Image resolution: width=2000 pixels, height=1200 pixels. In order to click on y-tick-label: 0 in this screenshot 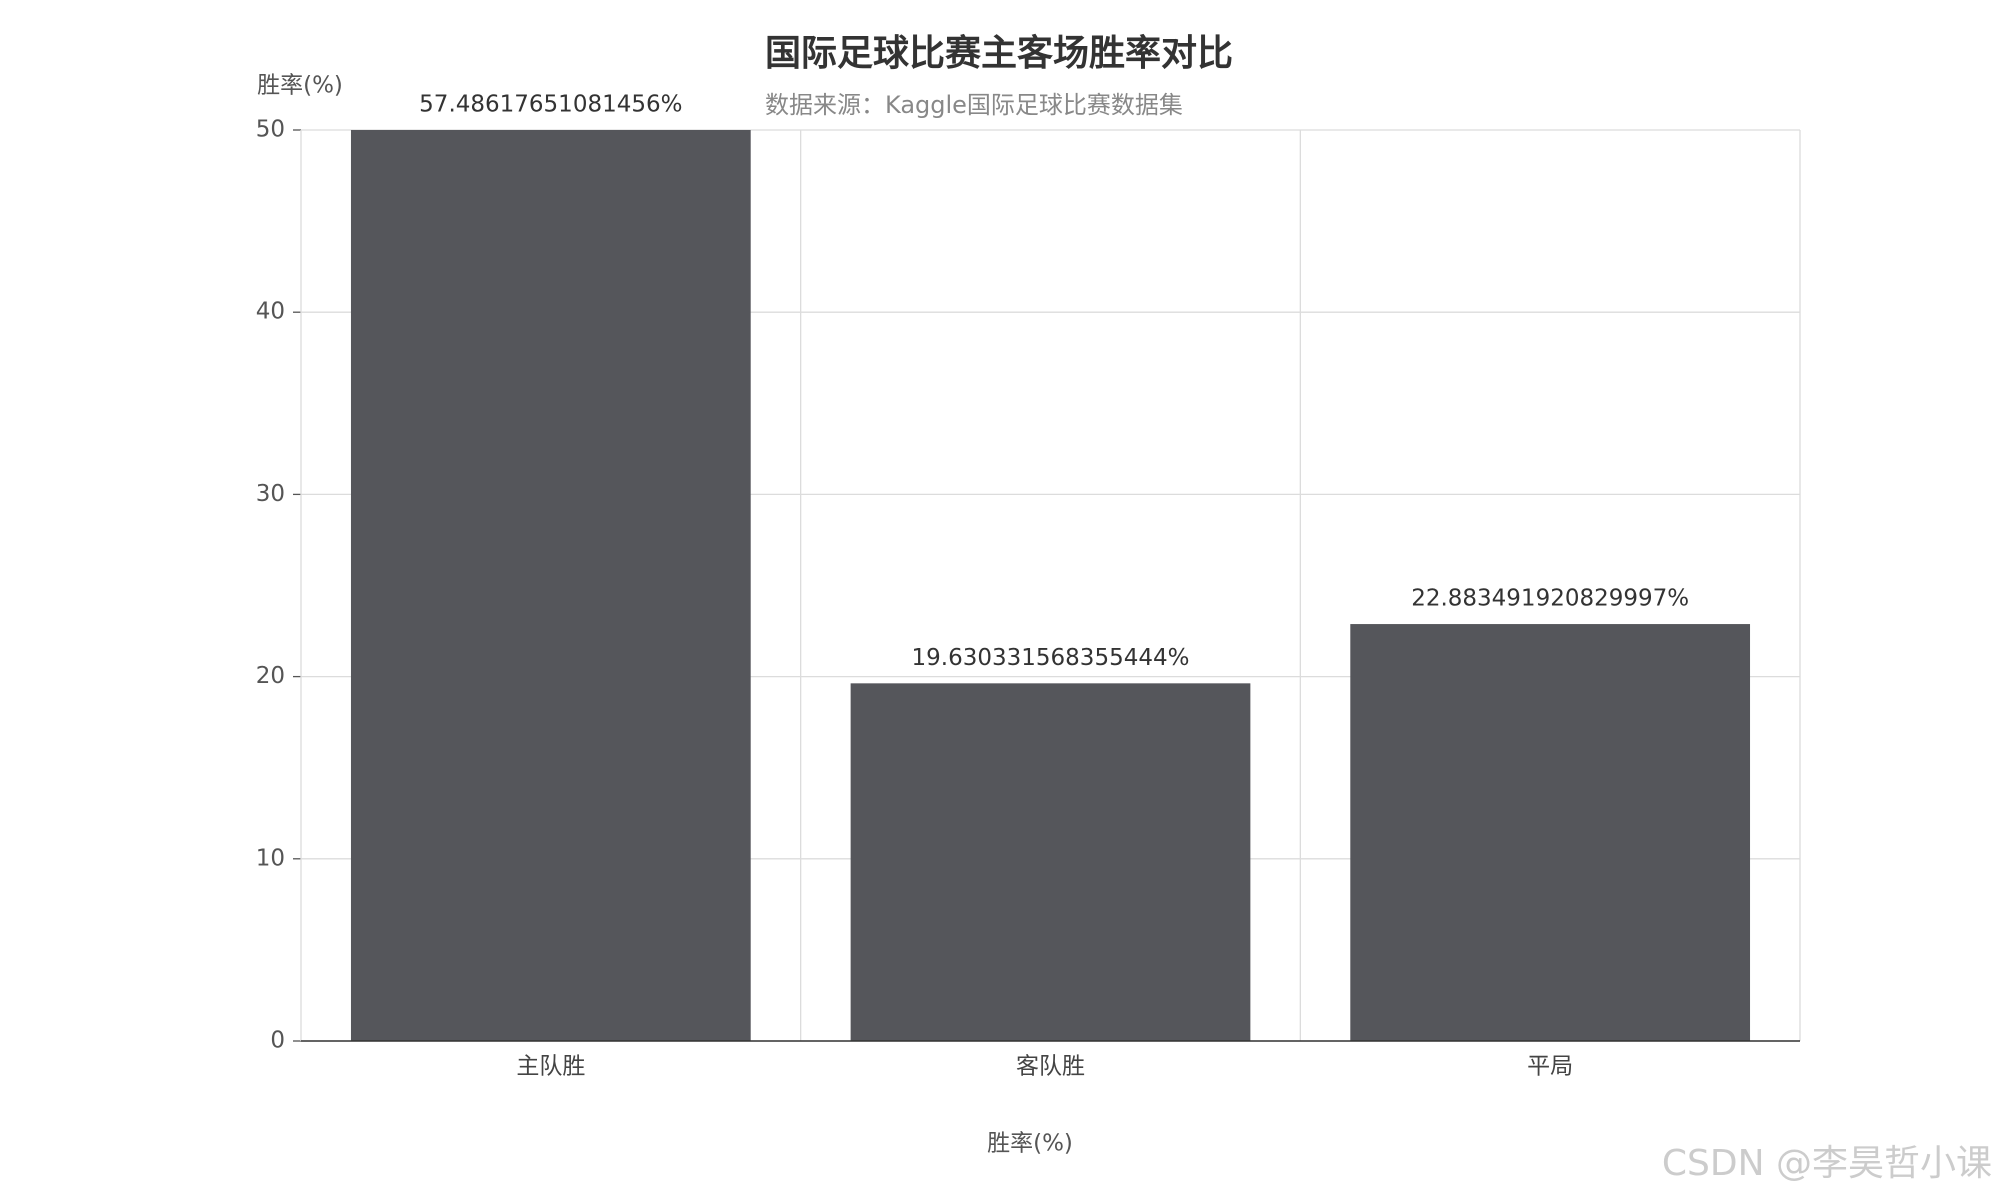, I will do `click(277, 1041)`.